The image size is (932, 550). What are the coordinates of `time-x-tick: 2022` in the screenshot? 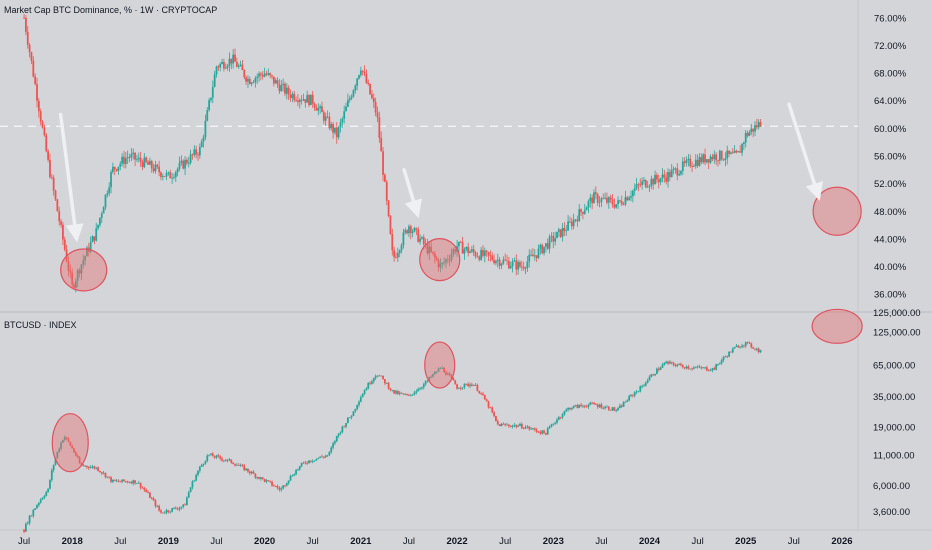 It's located at (456, 541).